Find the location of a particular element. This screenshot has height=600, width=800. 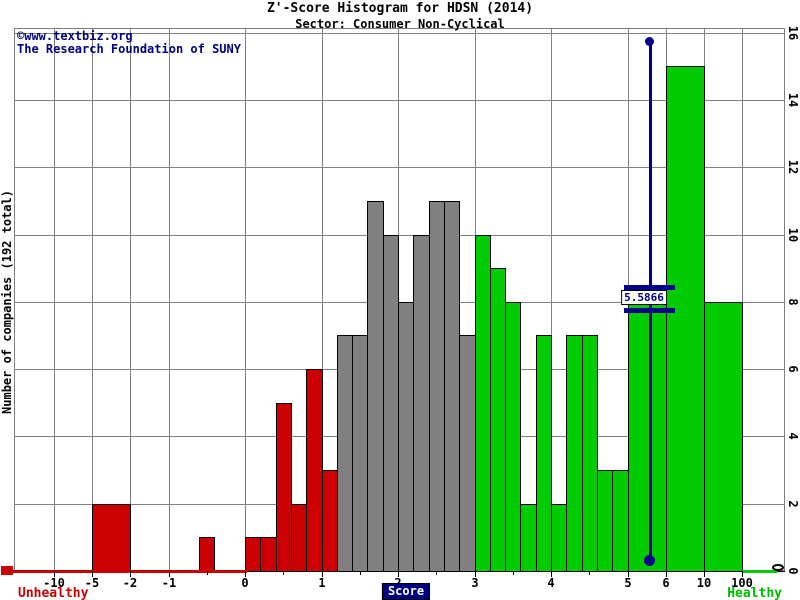

x-axis-line is located at coordinates (399, 571).